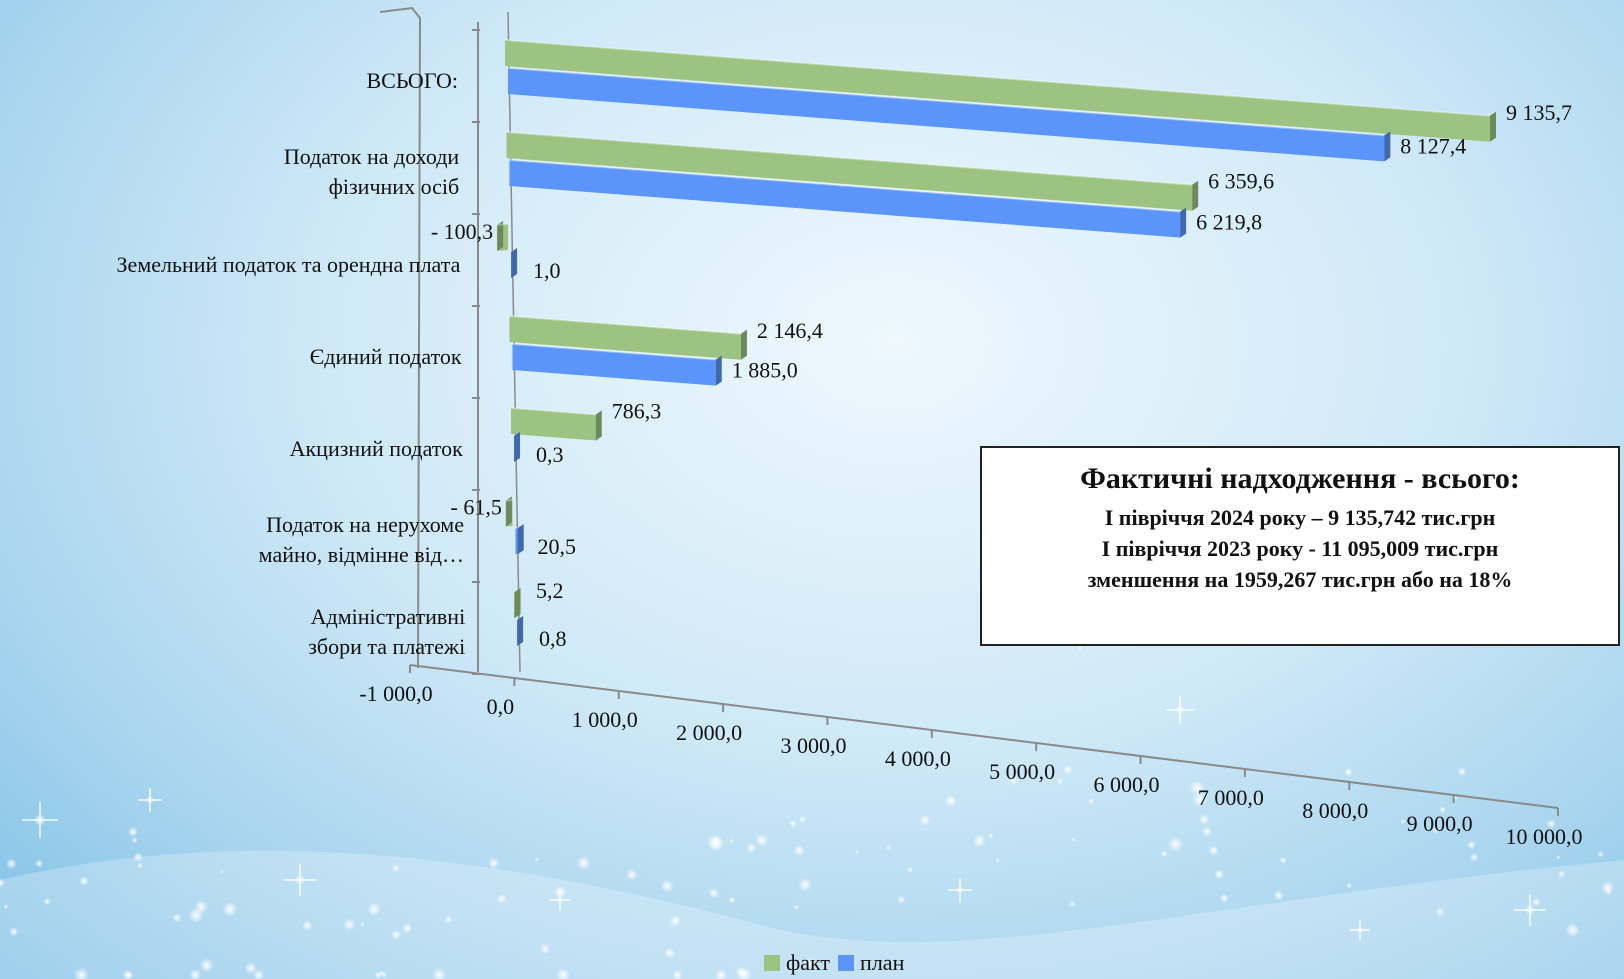  Describe the element at coordinates (790, 330) in the screenshot. I see `value-label: 2 146,4` at that location.